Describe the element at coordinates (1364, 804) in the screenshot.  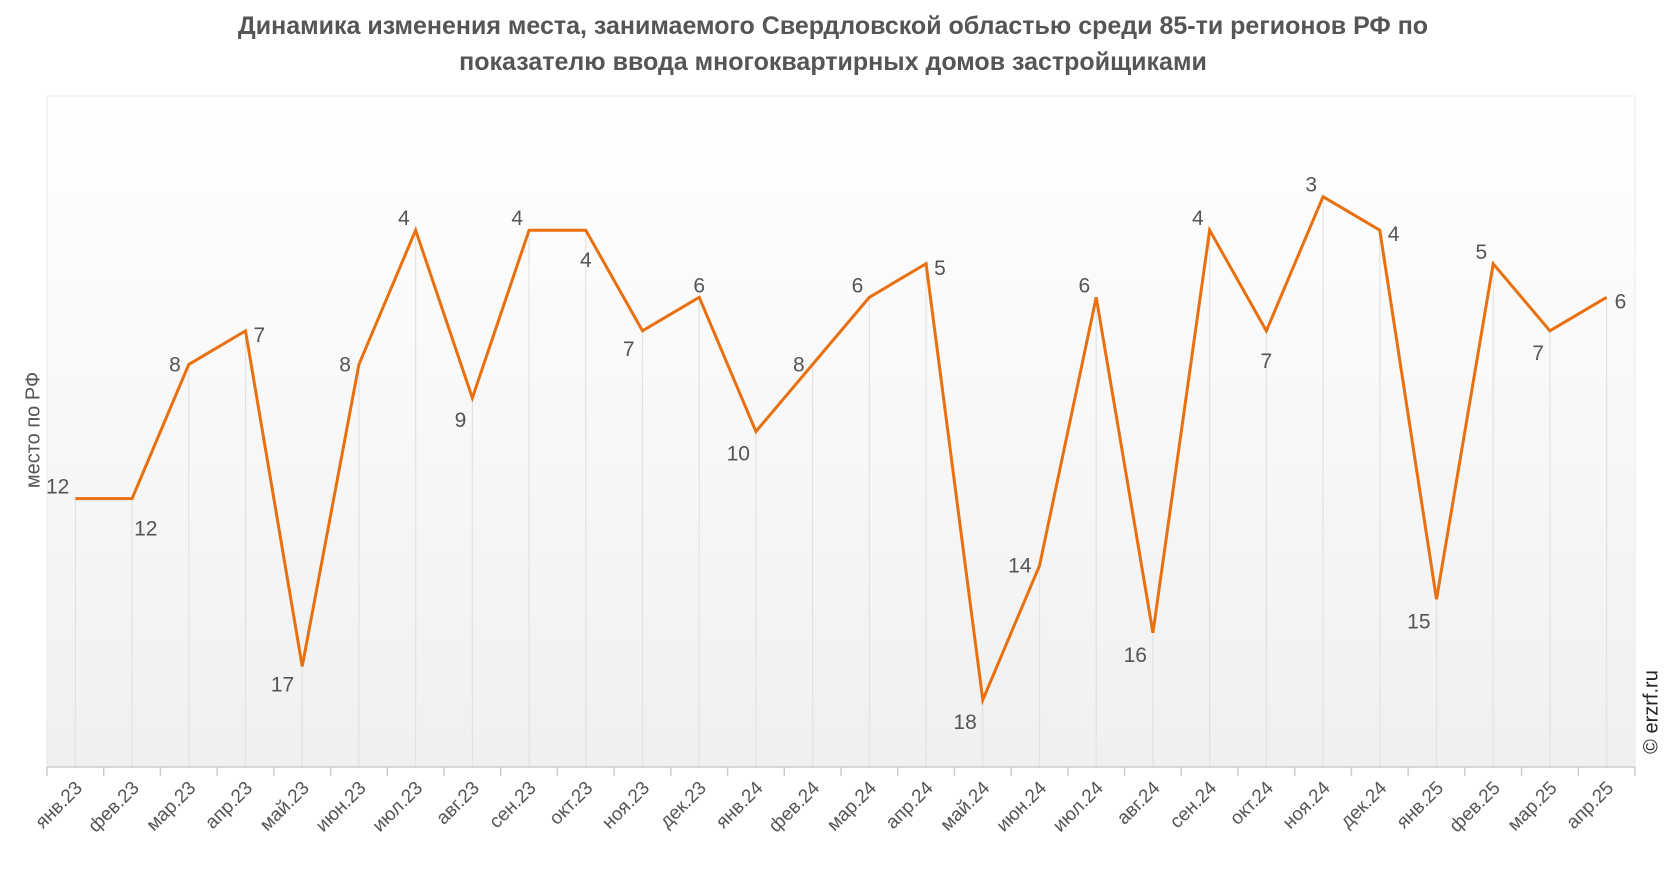
I see `x-tick-label: дек.24` at that location.